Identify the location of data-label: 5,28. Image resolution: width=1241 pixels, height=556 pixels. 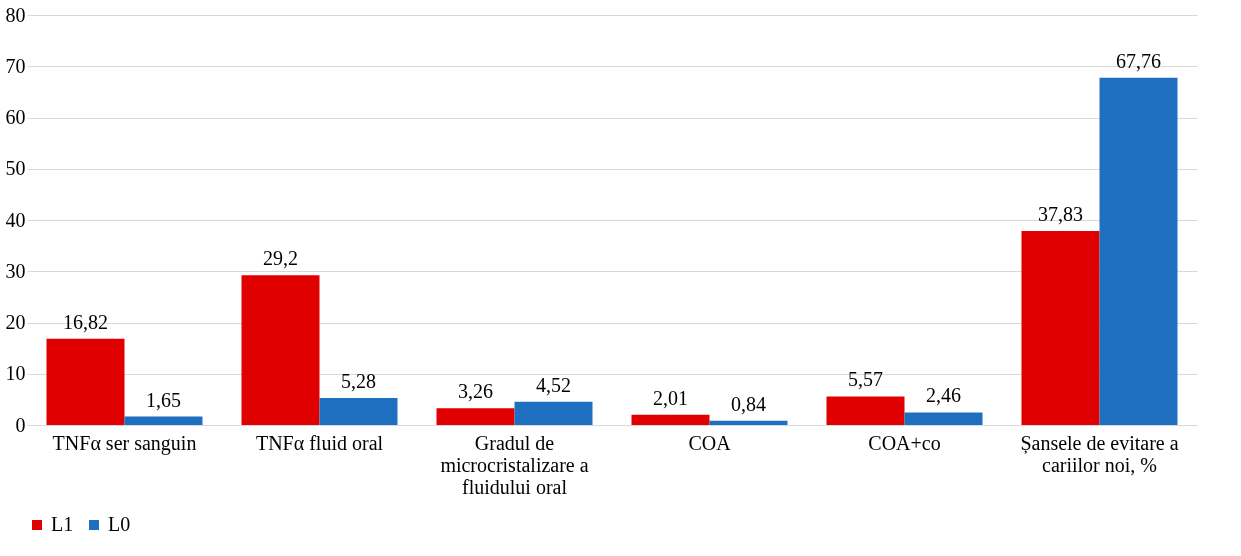
(358, 380).